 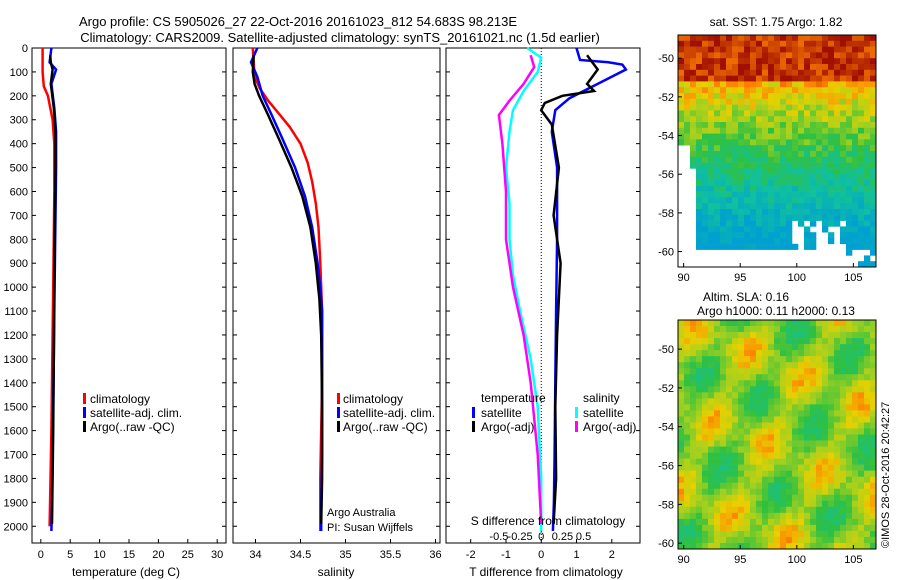 I want to click on legend-label-temp-argo: Argo(-adj), so click(x=507, y=427).